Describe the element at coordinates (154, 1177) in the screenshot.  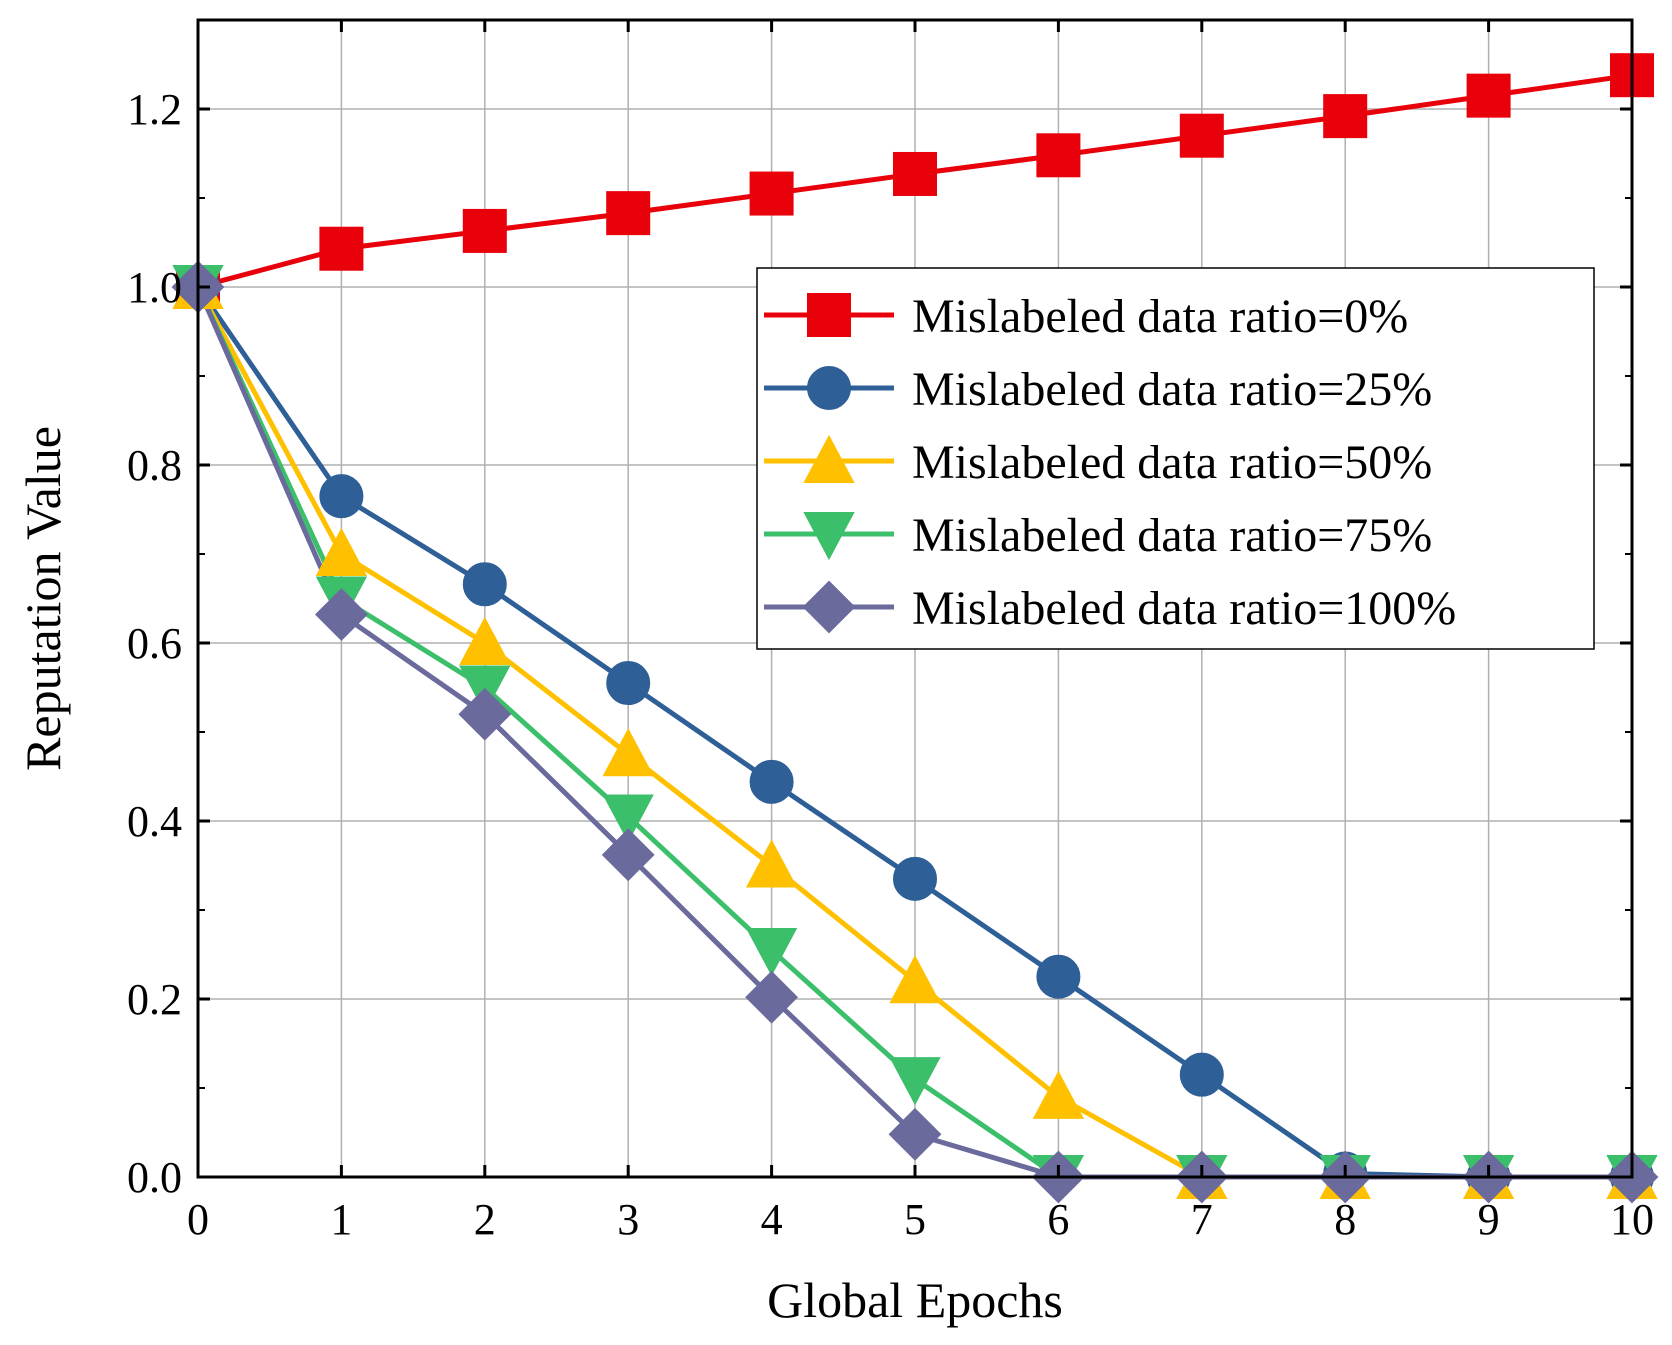
I see `y-tick-label: 0.0` at that location.